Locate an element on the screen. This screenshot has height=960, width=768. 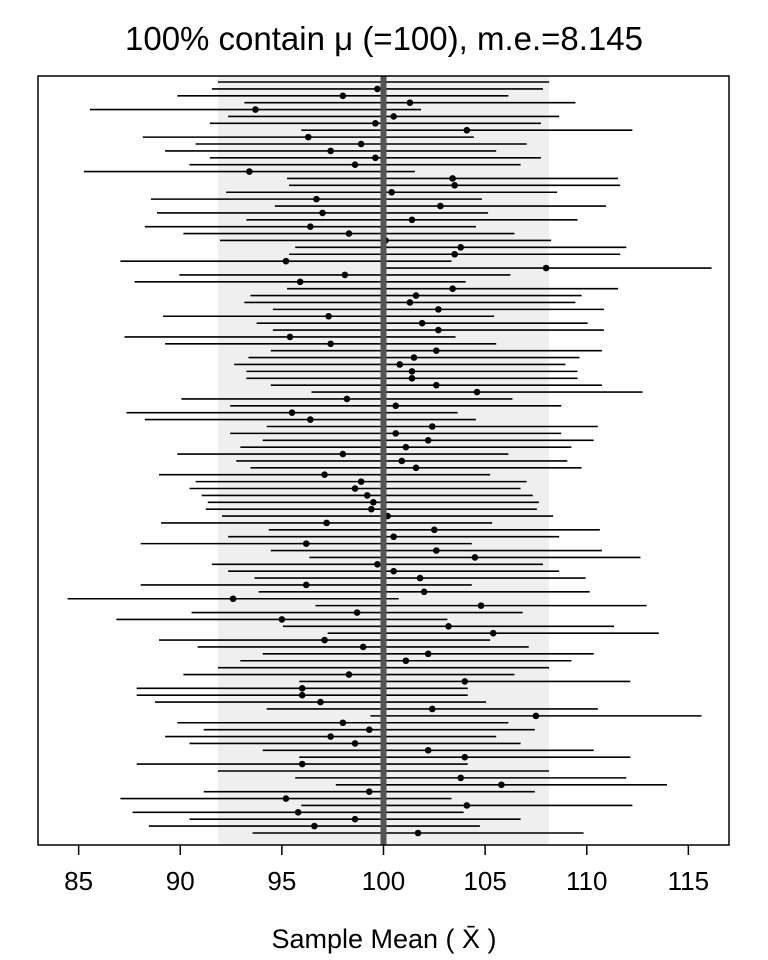
x-tick-label: 95 is located at coordinates (281, 881).